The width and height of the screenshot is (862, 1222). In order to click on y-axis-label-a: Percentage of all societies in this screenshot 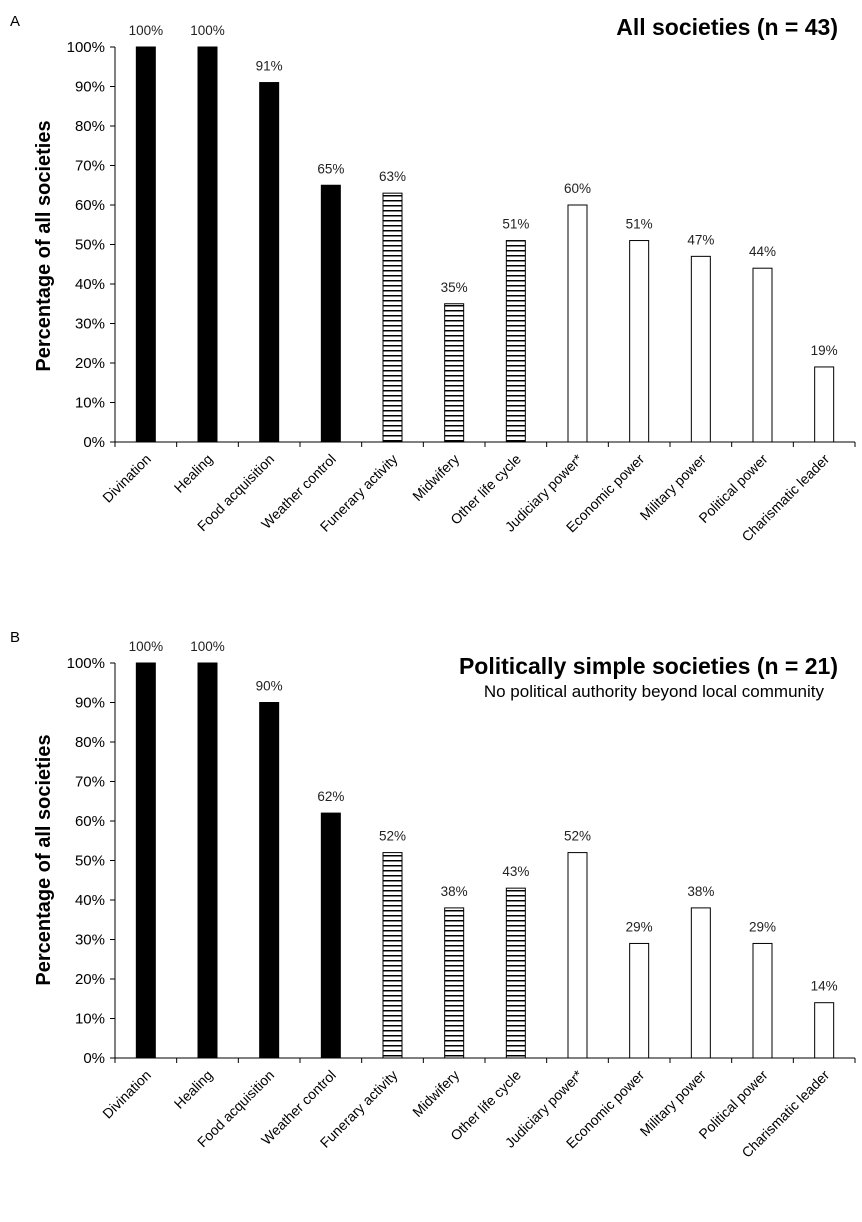, I will do `click(44, 245)`.